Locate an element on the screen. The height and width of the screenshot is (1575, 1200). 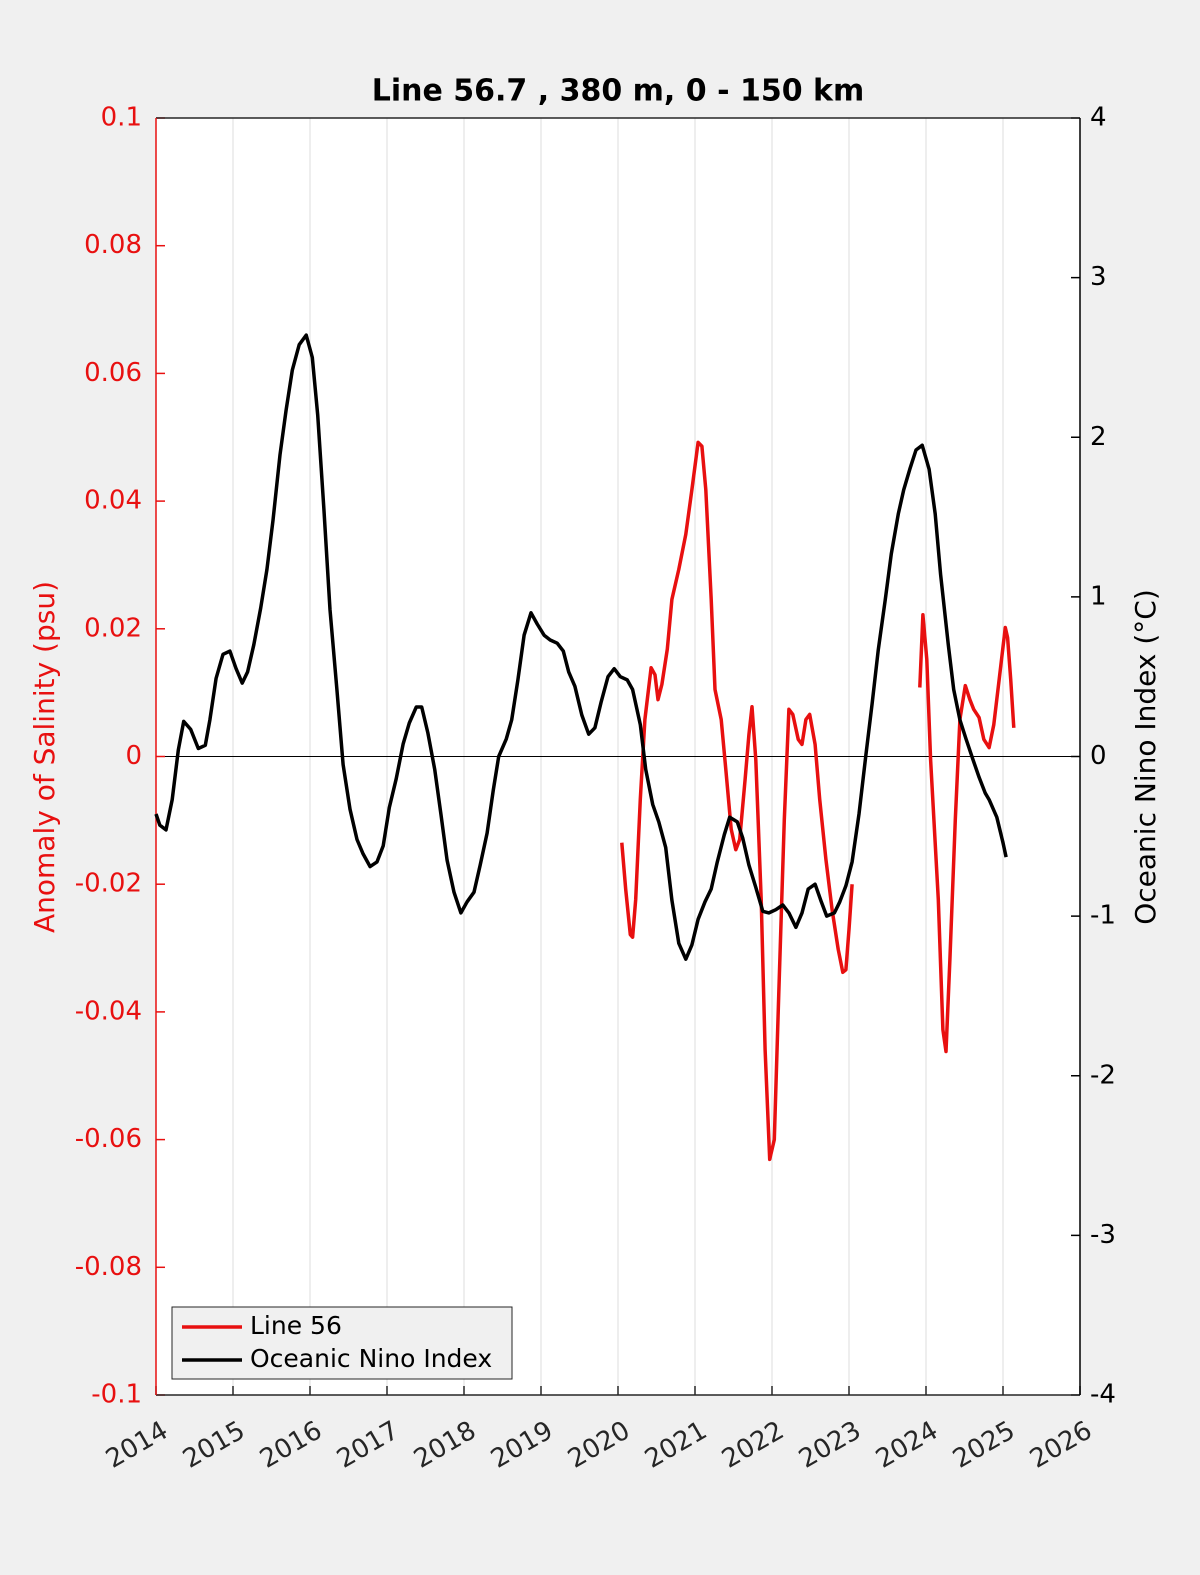
legend-label: Oceanic Nino Index is located at coordinates (371, 1358).